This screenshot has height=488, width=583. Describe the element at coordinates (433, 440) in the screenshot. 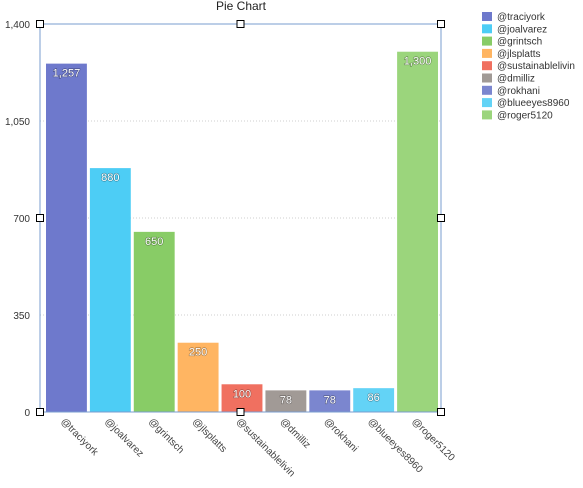

I see `x-tick-label: @roger5120` at that location.